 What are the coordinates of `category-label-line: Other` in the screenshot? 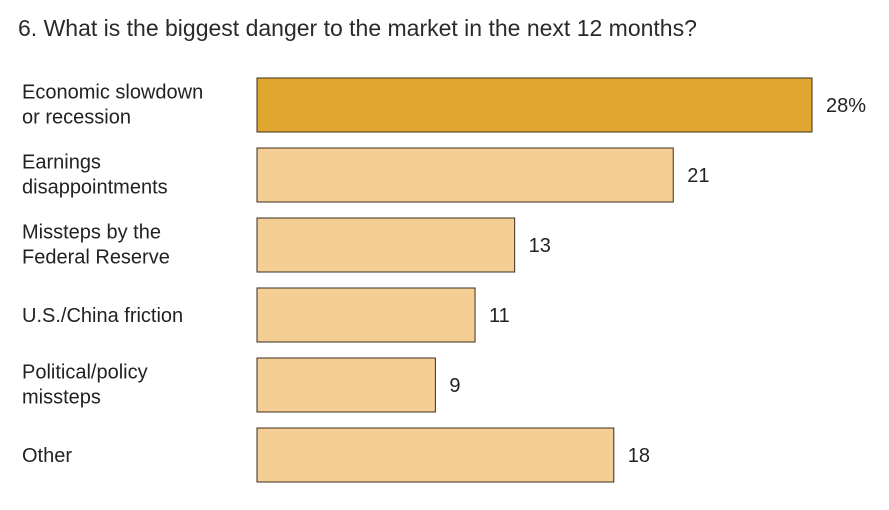 It's located at (47, 456).